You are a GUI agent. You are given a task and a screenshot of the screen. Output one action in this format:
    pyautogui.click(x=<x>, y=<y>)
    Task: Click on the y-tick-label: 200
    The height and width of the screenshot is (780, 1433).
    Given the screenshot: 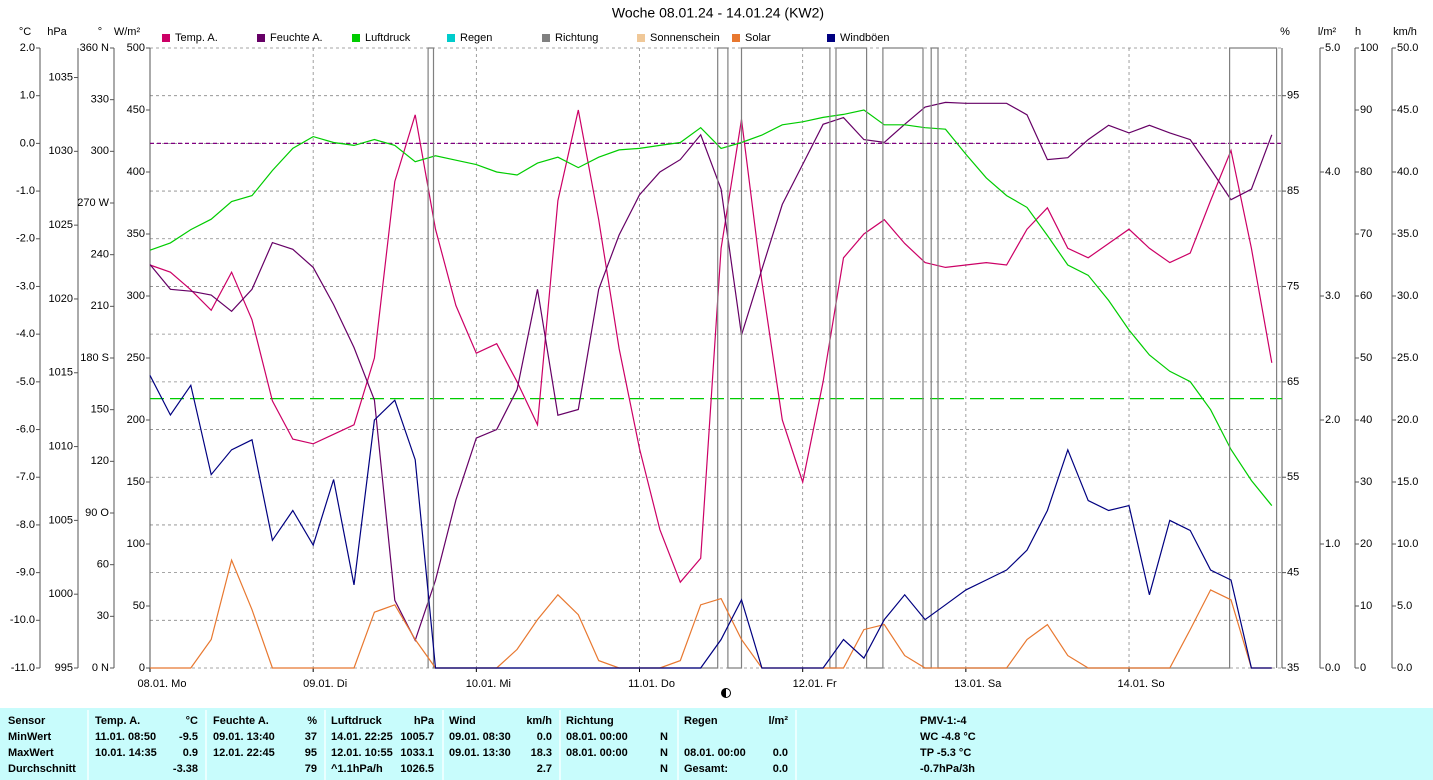 What is the action you would take?
    pyautogui.click(x=136, y=420)
    